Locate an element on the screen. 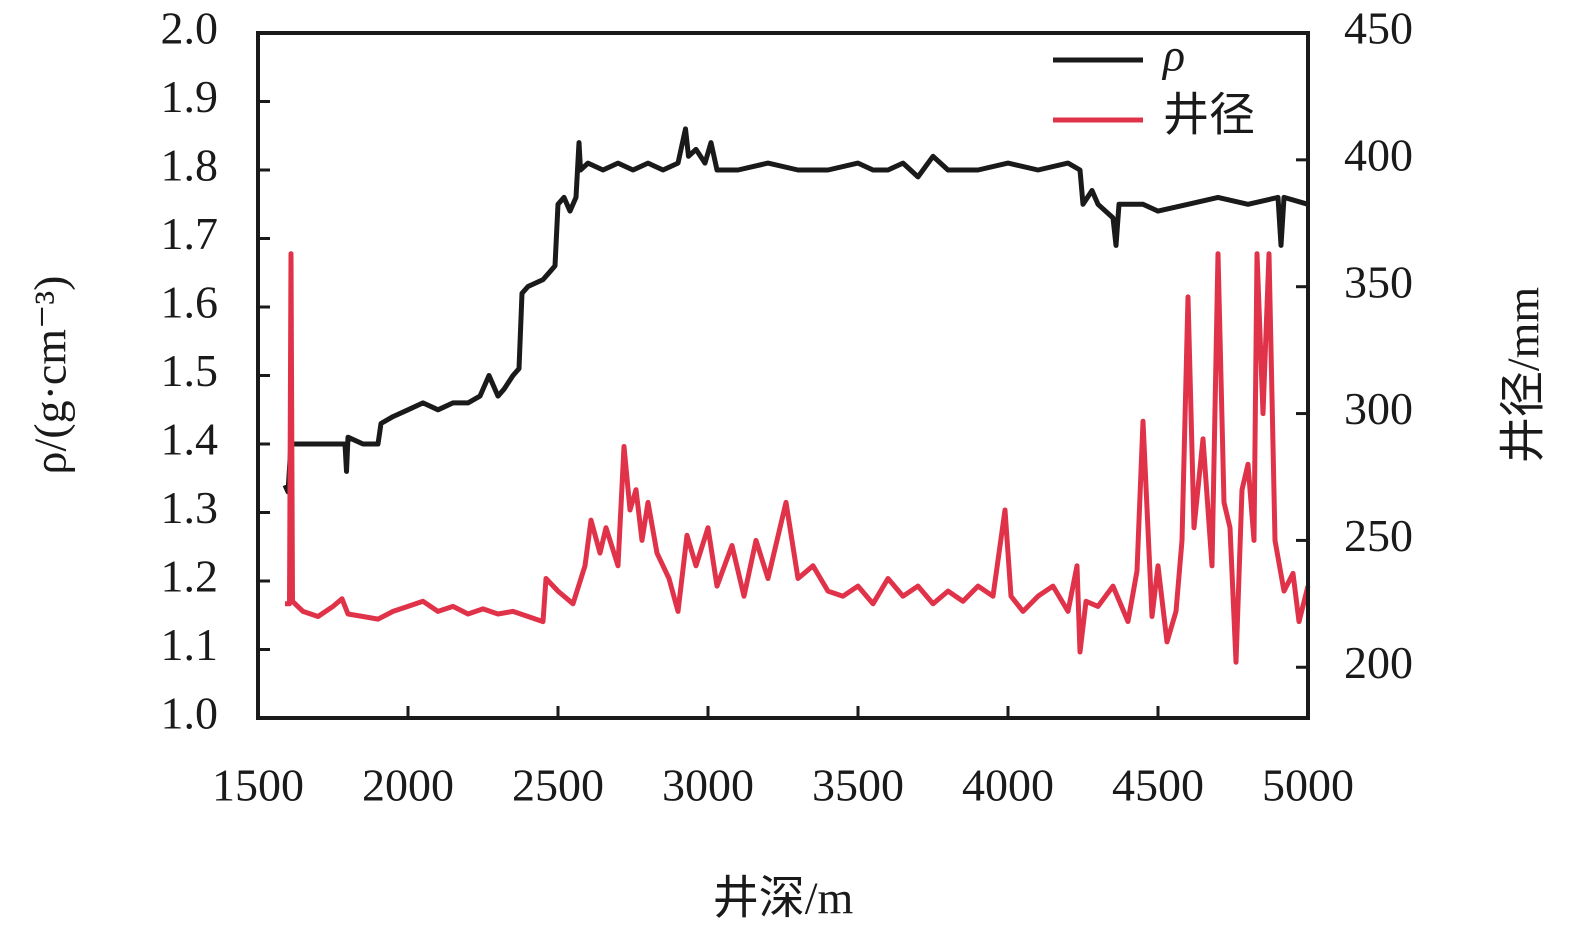 This screenshot has height=943, width=1575. x-tick-label: 4000 is located at coordinates (1008, 785).